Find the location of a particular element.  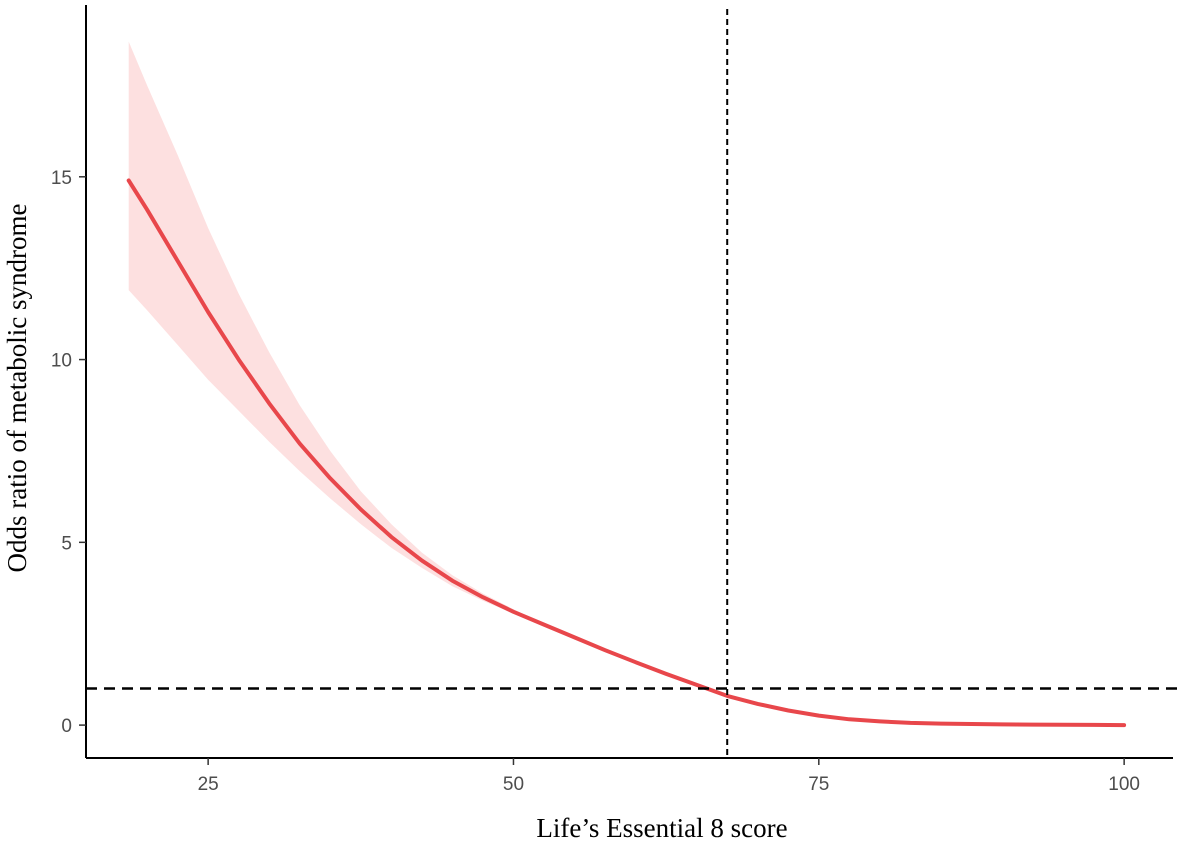

y-tick-label: 10 is located at coordinates (61, 361).